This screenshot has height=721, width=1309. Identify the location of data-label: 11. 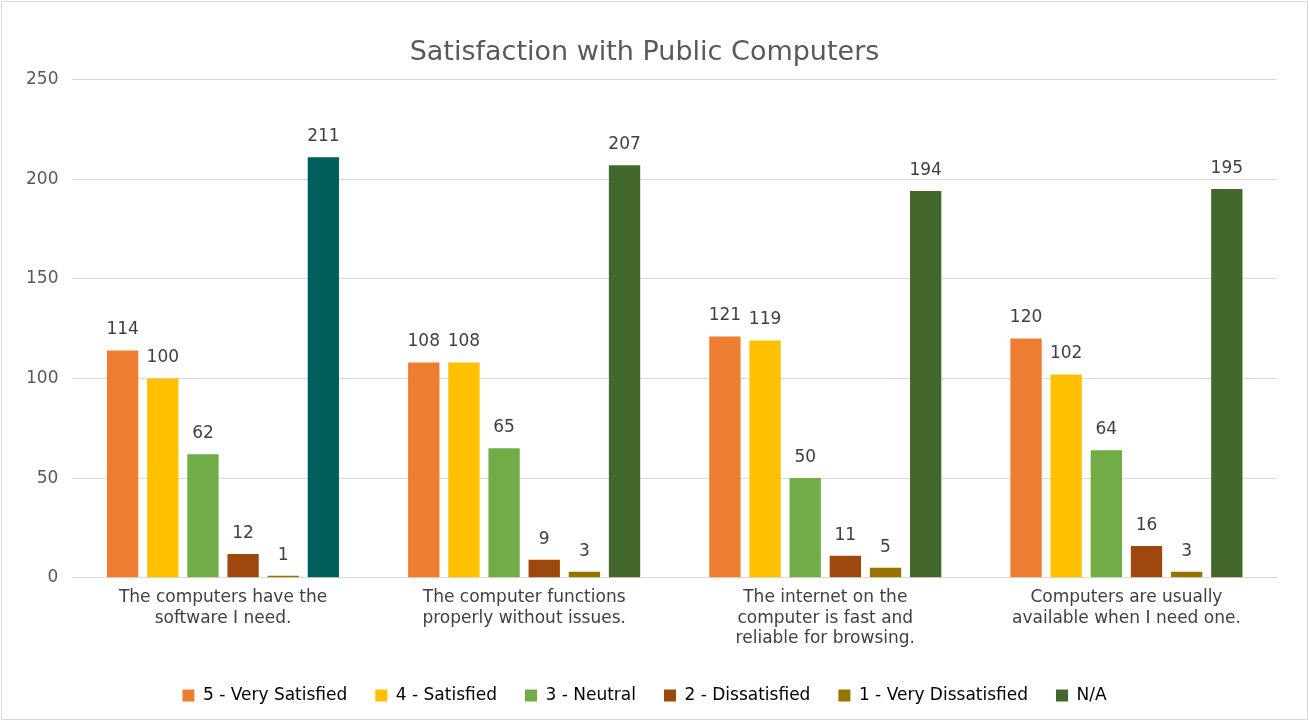
(845, 533).